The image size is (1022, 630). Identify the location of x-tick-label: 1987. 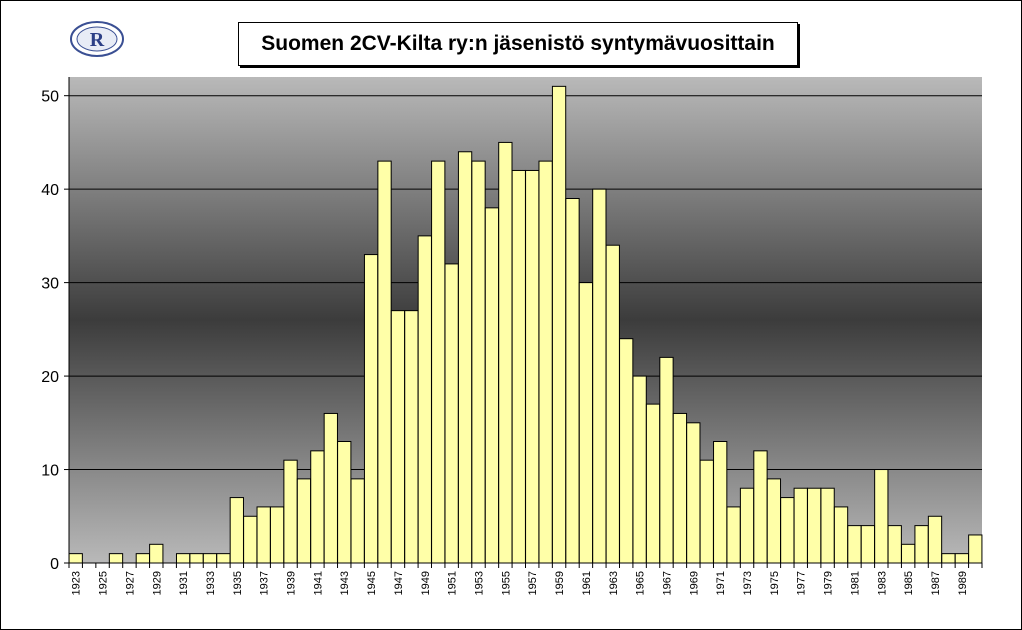
(936, 583).